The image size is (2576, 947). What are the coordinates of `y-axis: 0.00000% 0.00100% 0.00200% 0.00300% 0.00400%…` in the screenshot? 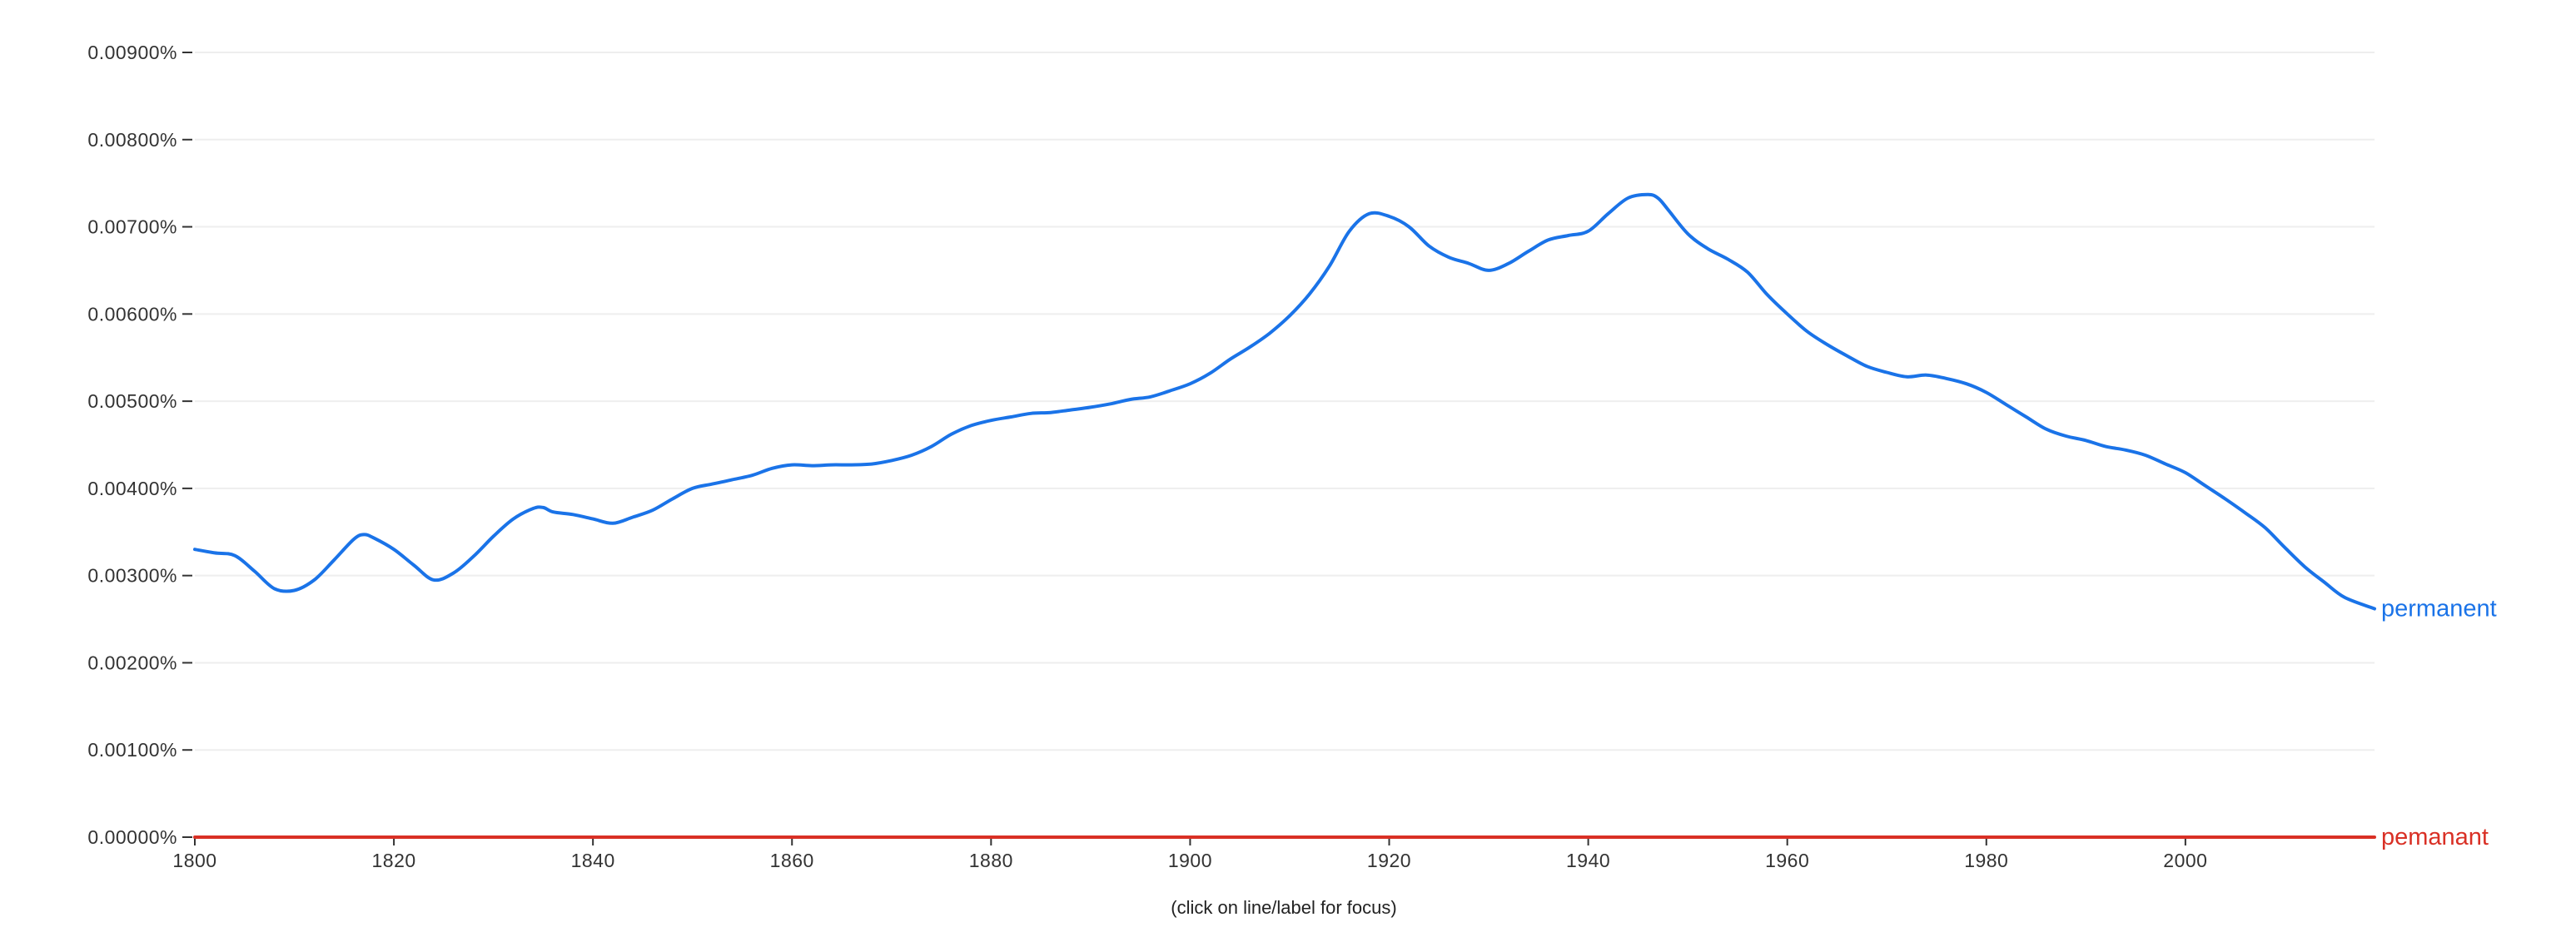 It's located at (139, 445).